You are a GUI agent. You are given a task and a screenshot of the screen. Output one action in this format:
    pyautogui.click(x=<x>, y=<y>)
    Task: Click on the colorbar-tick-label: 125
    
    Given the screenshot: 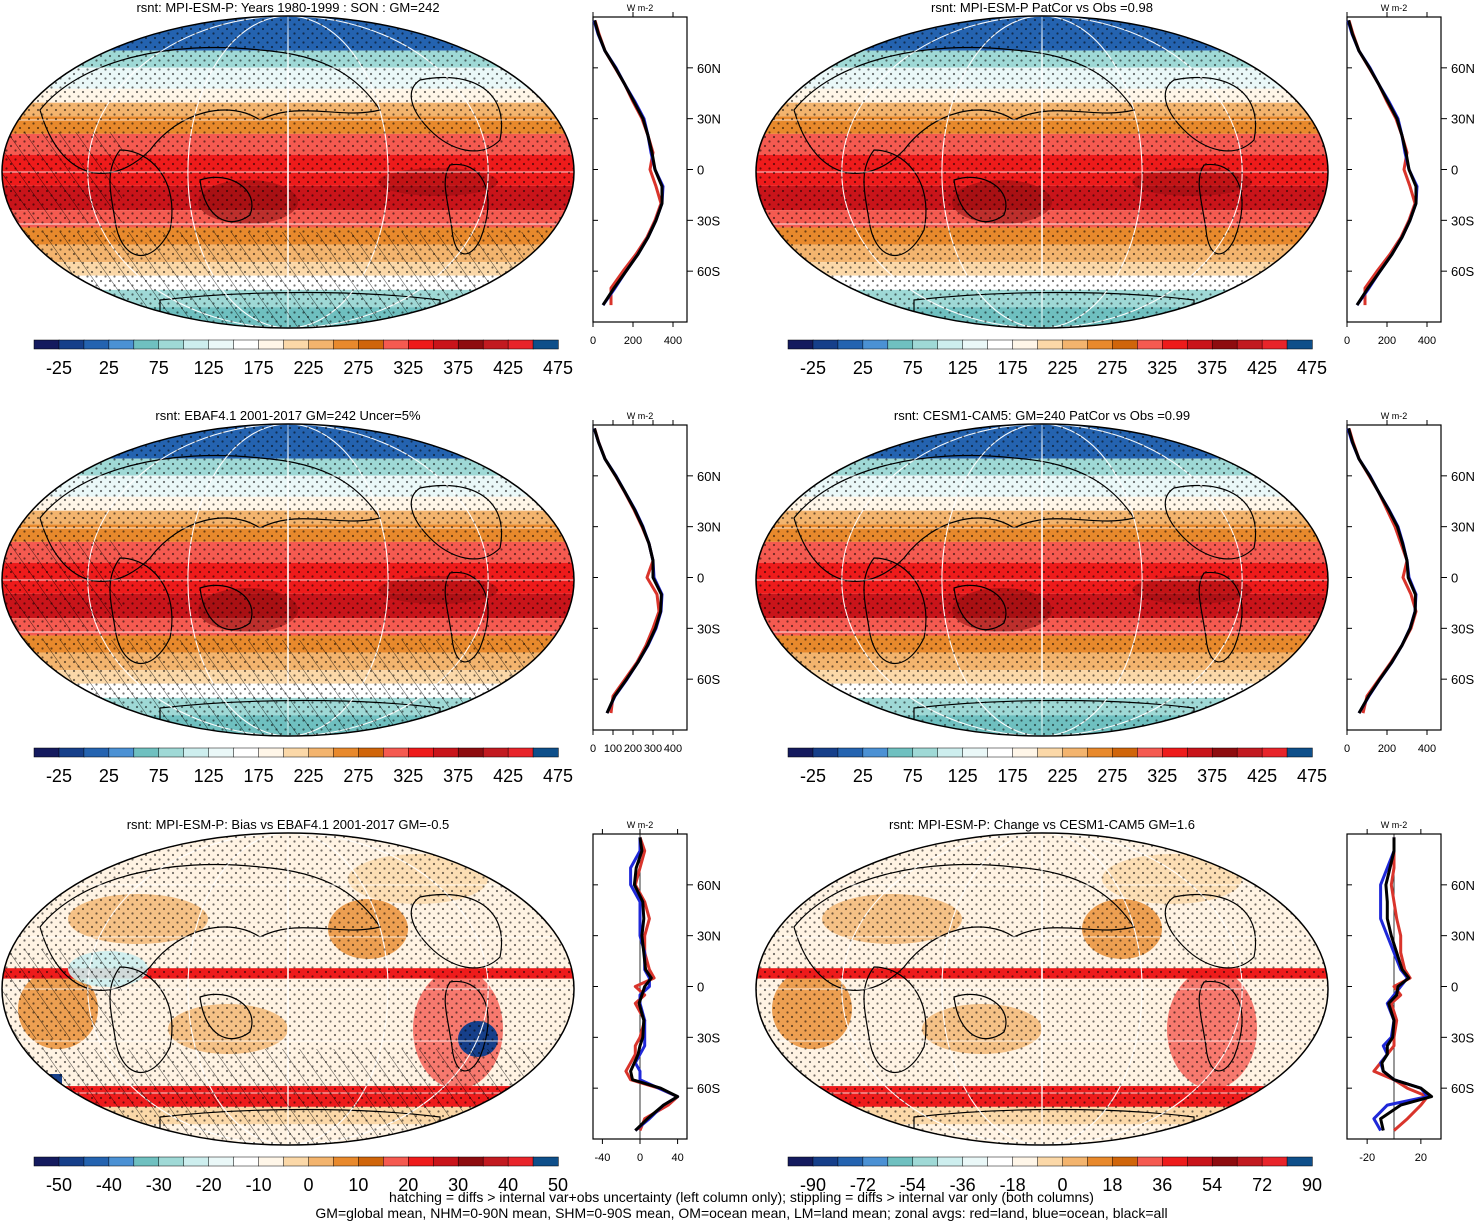 What is the action you would take?
    pyautogui.click(x=963, y=368)
    